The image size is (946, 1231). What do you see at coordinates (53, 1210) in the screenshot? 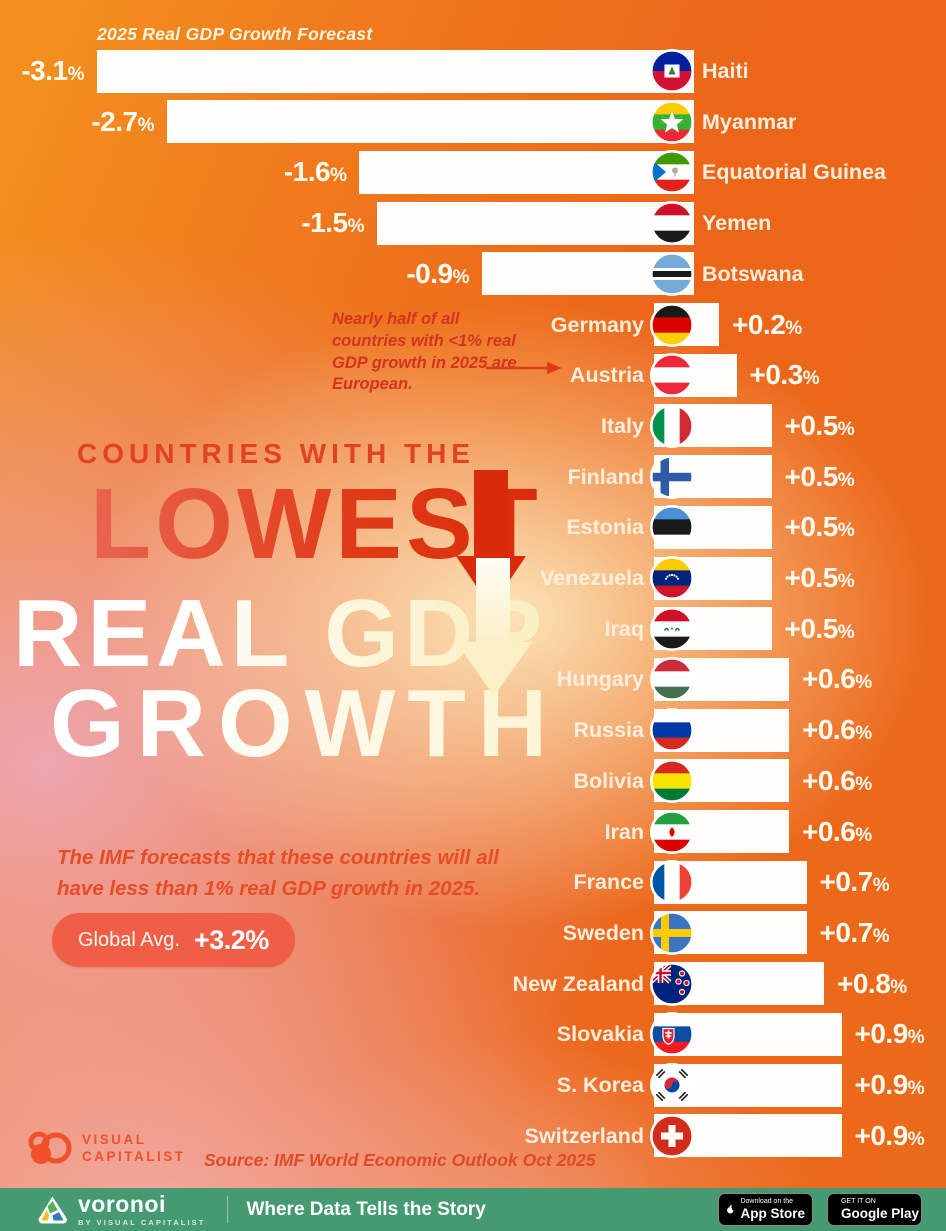
I see `voronoi-logo-icon` at bounding box center [53, 1210].